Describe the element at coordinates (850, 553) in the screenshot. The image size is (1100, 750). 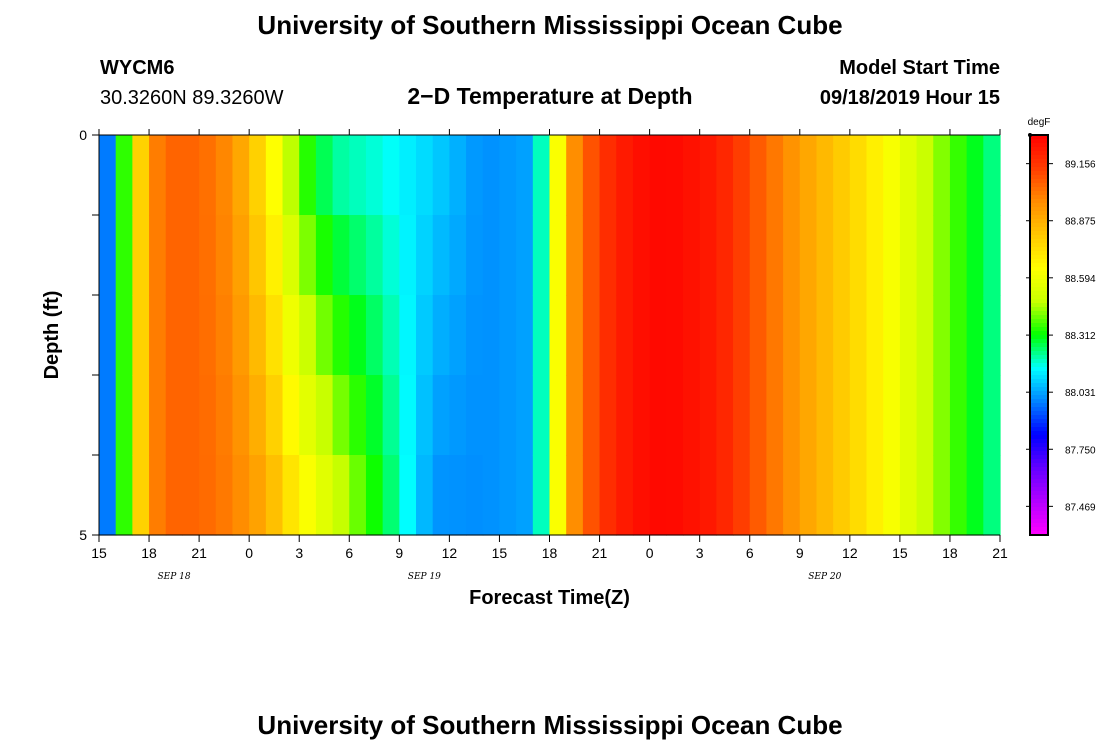
I see `x-tick-label: 12` at that location.